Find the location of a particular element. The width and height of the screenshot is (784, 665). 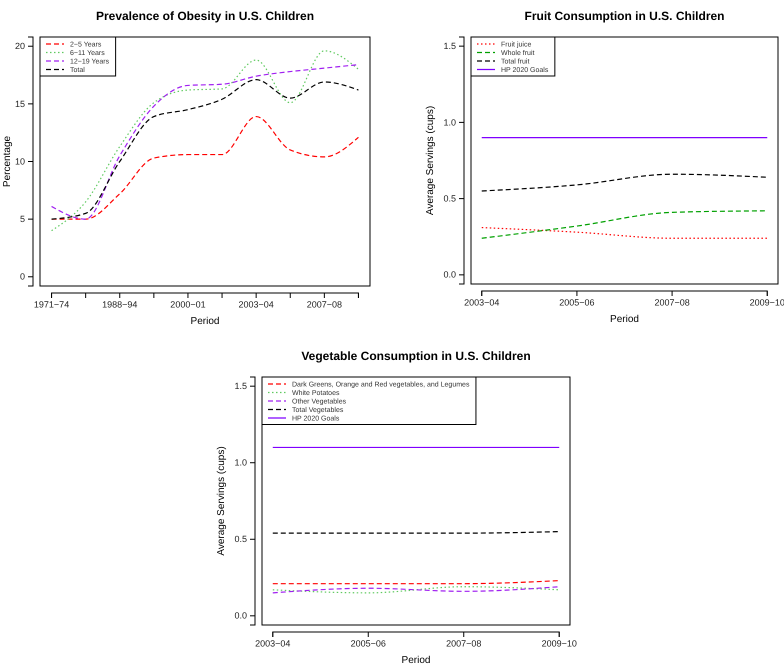

y-tick-label: 15 is located at coordinates (19, 103).